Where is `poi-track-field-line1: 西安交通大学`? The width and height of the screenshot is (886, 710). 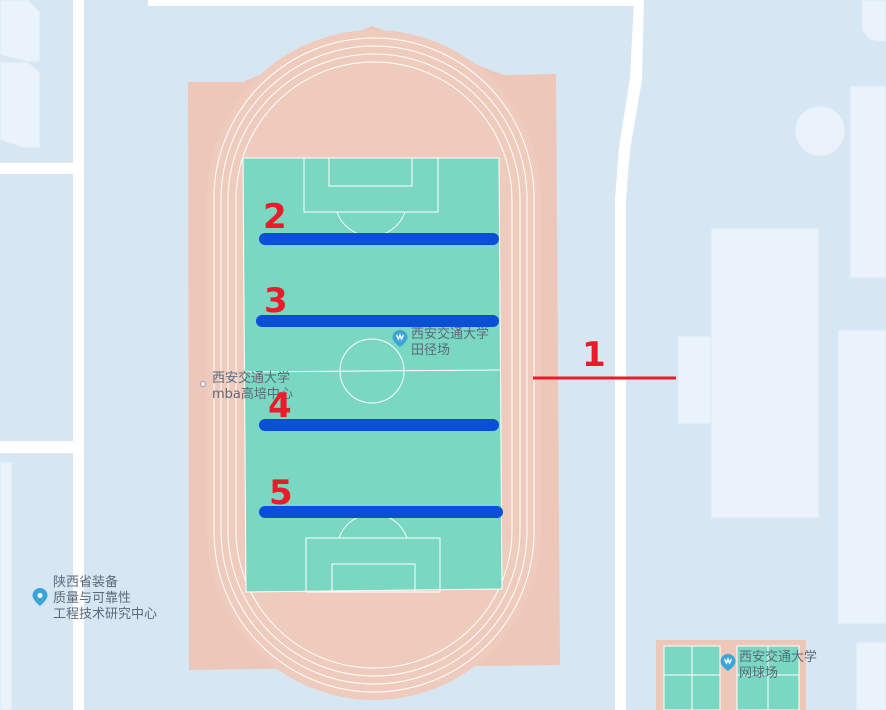 poi-track-field-line1: 西安交通大学 is located at coordinates (450, 334).